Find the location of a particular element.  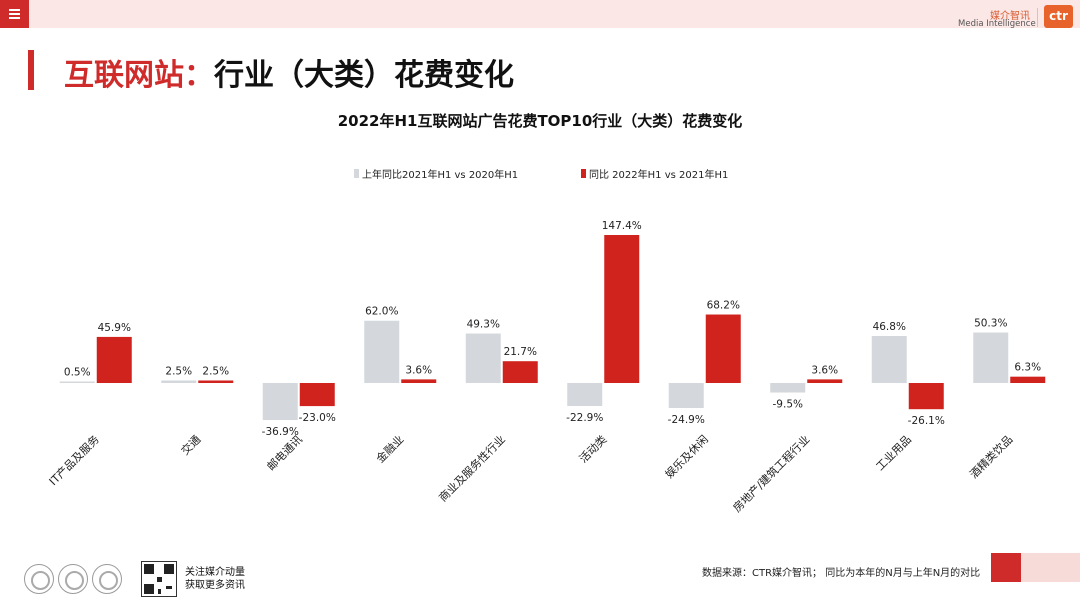

page-title: 互联网站：行业（大类）花费变化 is located at coordinates (289, 72).